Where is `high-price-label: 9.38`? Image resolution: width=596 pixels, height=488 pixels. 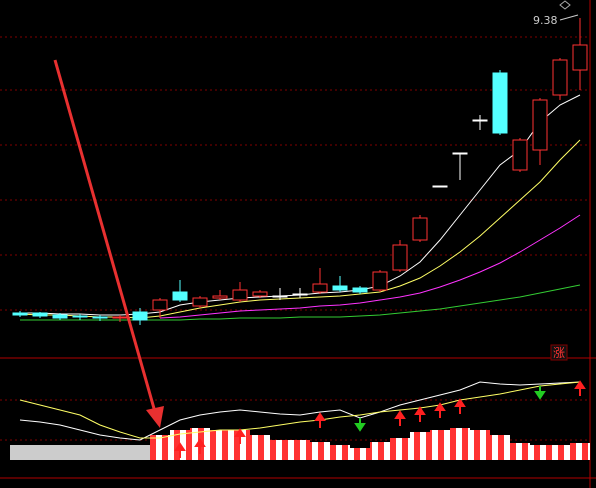
high-price-label: 9.38 is located at coordinates (545, 20).